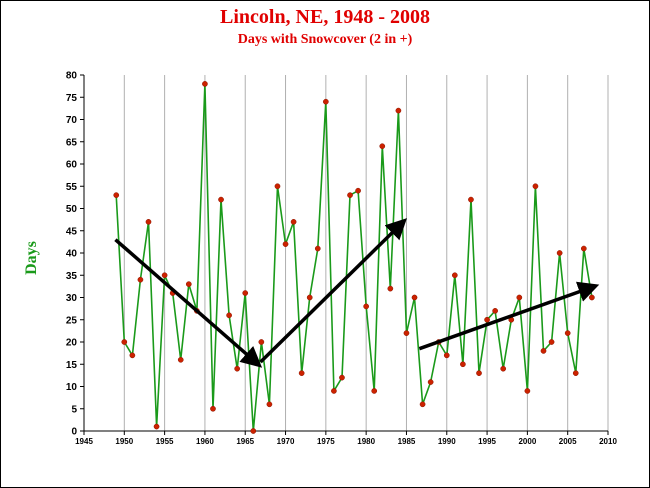 This screenshot has height=488, width=650. What do you see at coordinates (72, 276) in the screenshot?
I see `y-tick-label: 35` at bounding box center [72, 276].